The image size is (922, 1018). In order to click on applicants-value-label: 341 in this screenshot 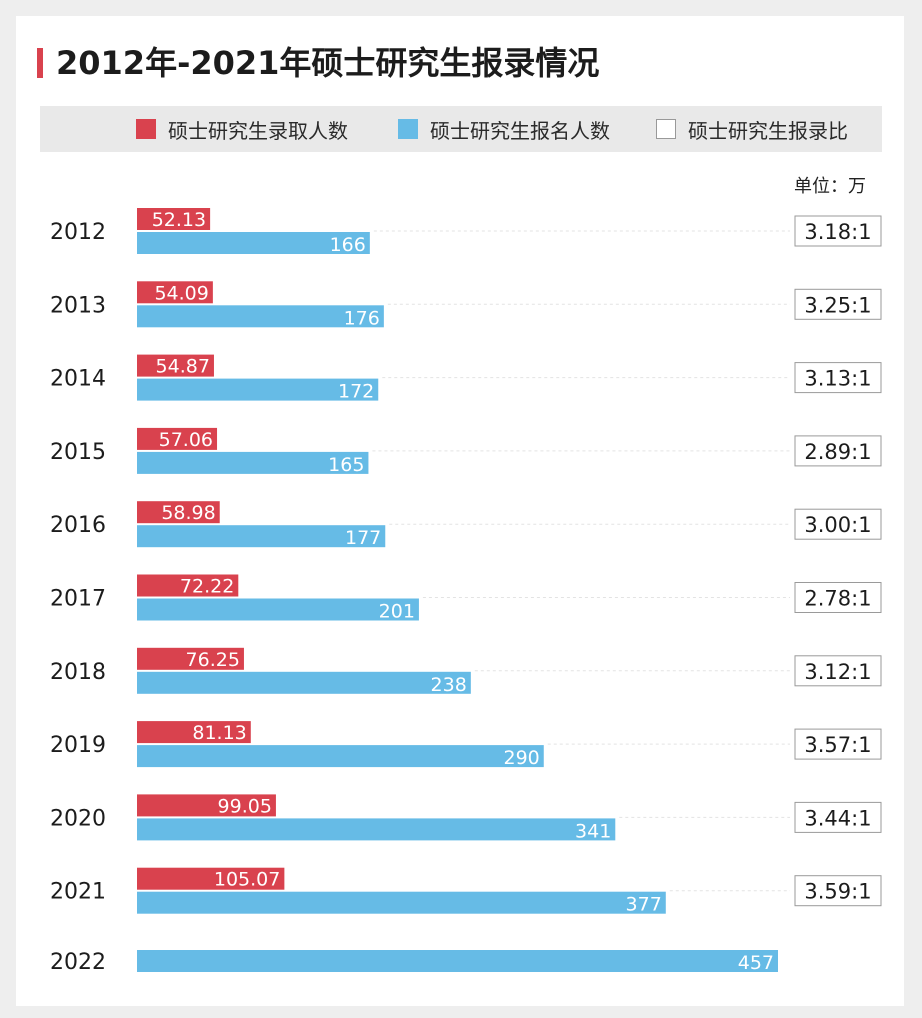, I will do `click(593, 831)`.